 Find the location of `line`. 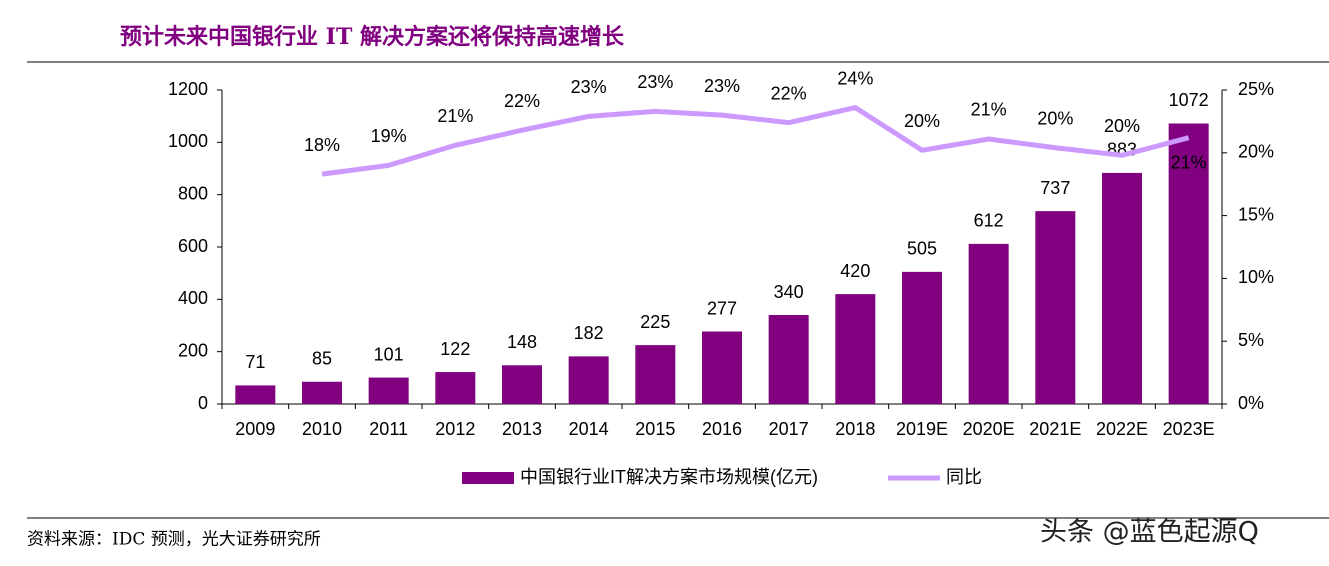

line is located at coordinates (755, 141).